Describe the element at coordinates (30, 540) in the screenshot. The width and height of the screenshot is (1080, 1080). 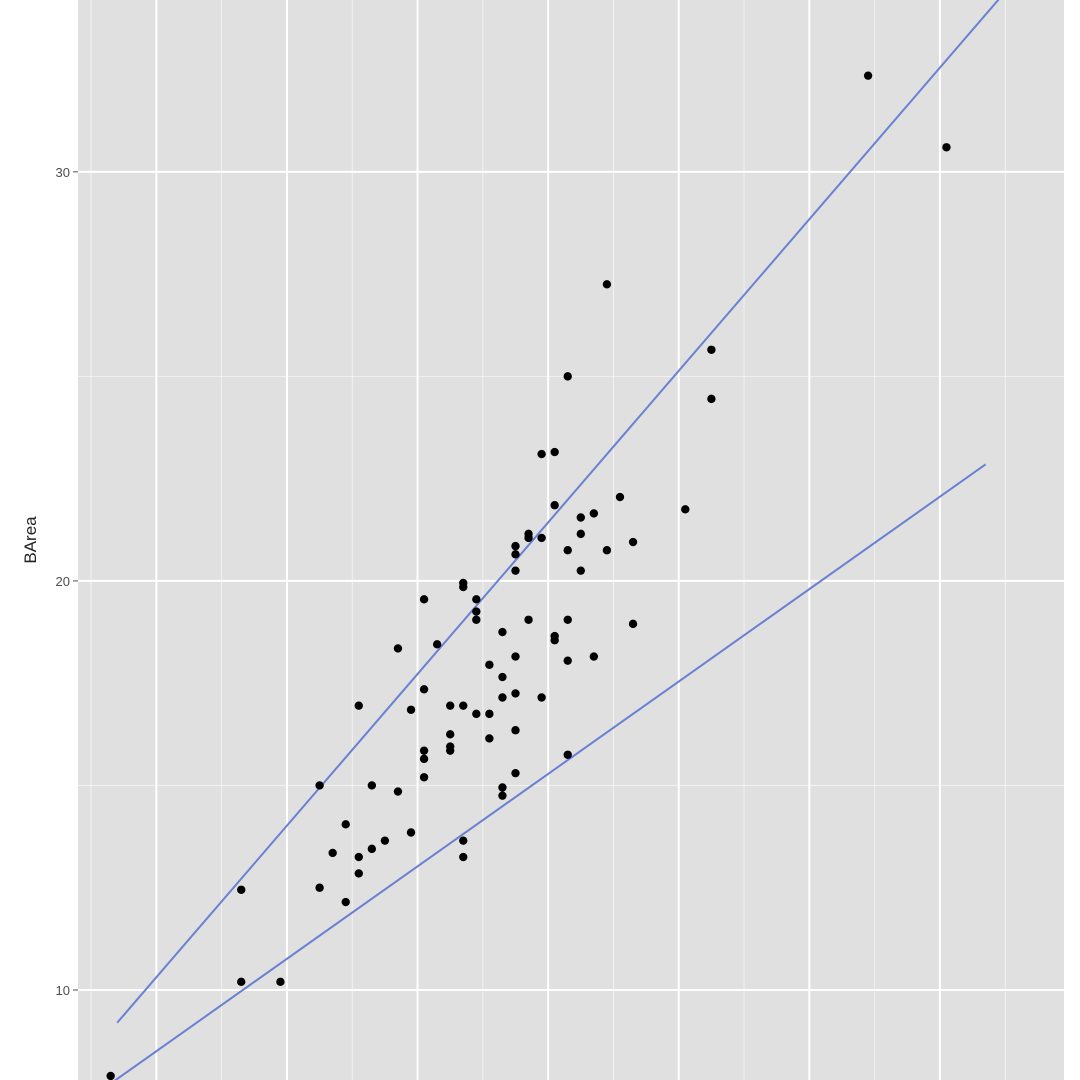
I see `y-axis-title: BArea` at that location.